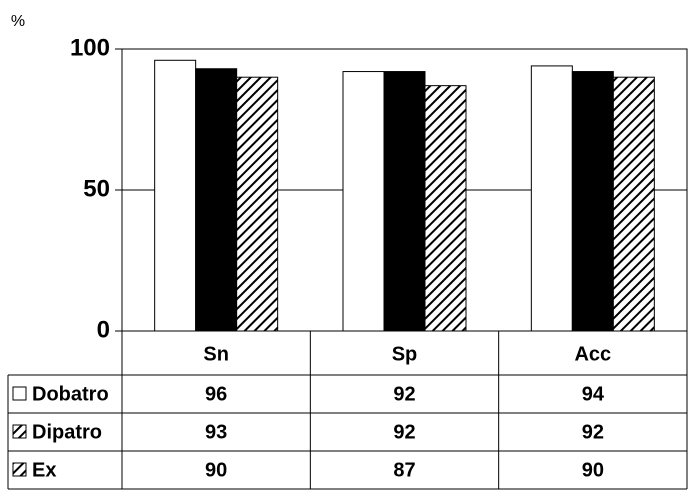  What do you see at coordinates (405, 354) in the screenshot?
I see `x-tick-label: Sp` at bounding box center [405, 354].